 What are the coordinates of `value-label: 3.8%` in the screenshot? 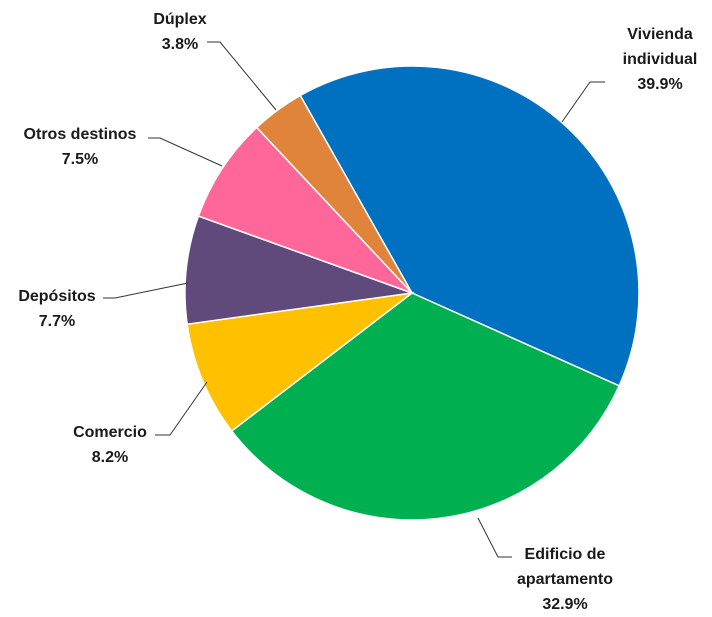 It's located at (180, 44).